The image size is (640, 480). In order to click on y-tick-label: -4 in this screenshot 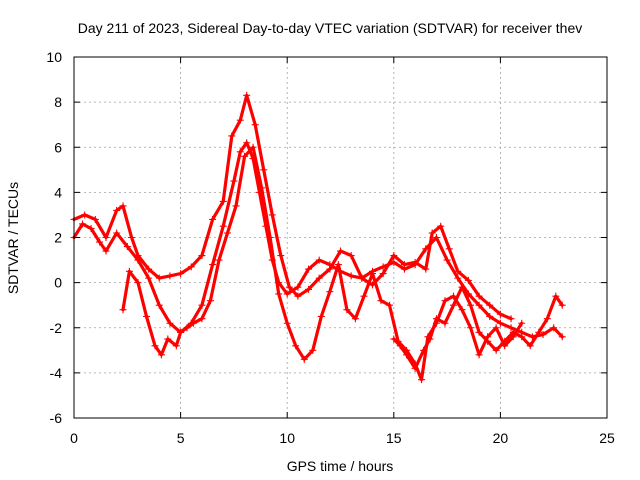, I will do `click(56, 373)`.